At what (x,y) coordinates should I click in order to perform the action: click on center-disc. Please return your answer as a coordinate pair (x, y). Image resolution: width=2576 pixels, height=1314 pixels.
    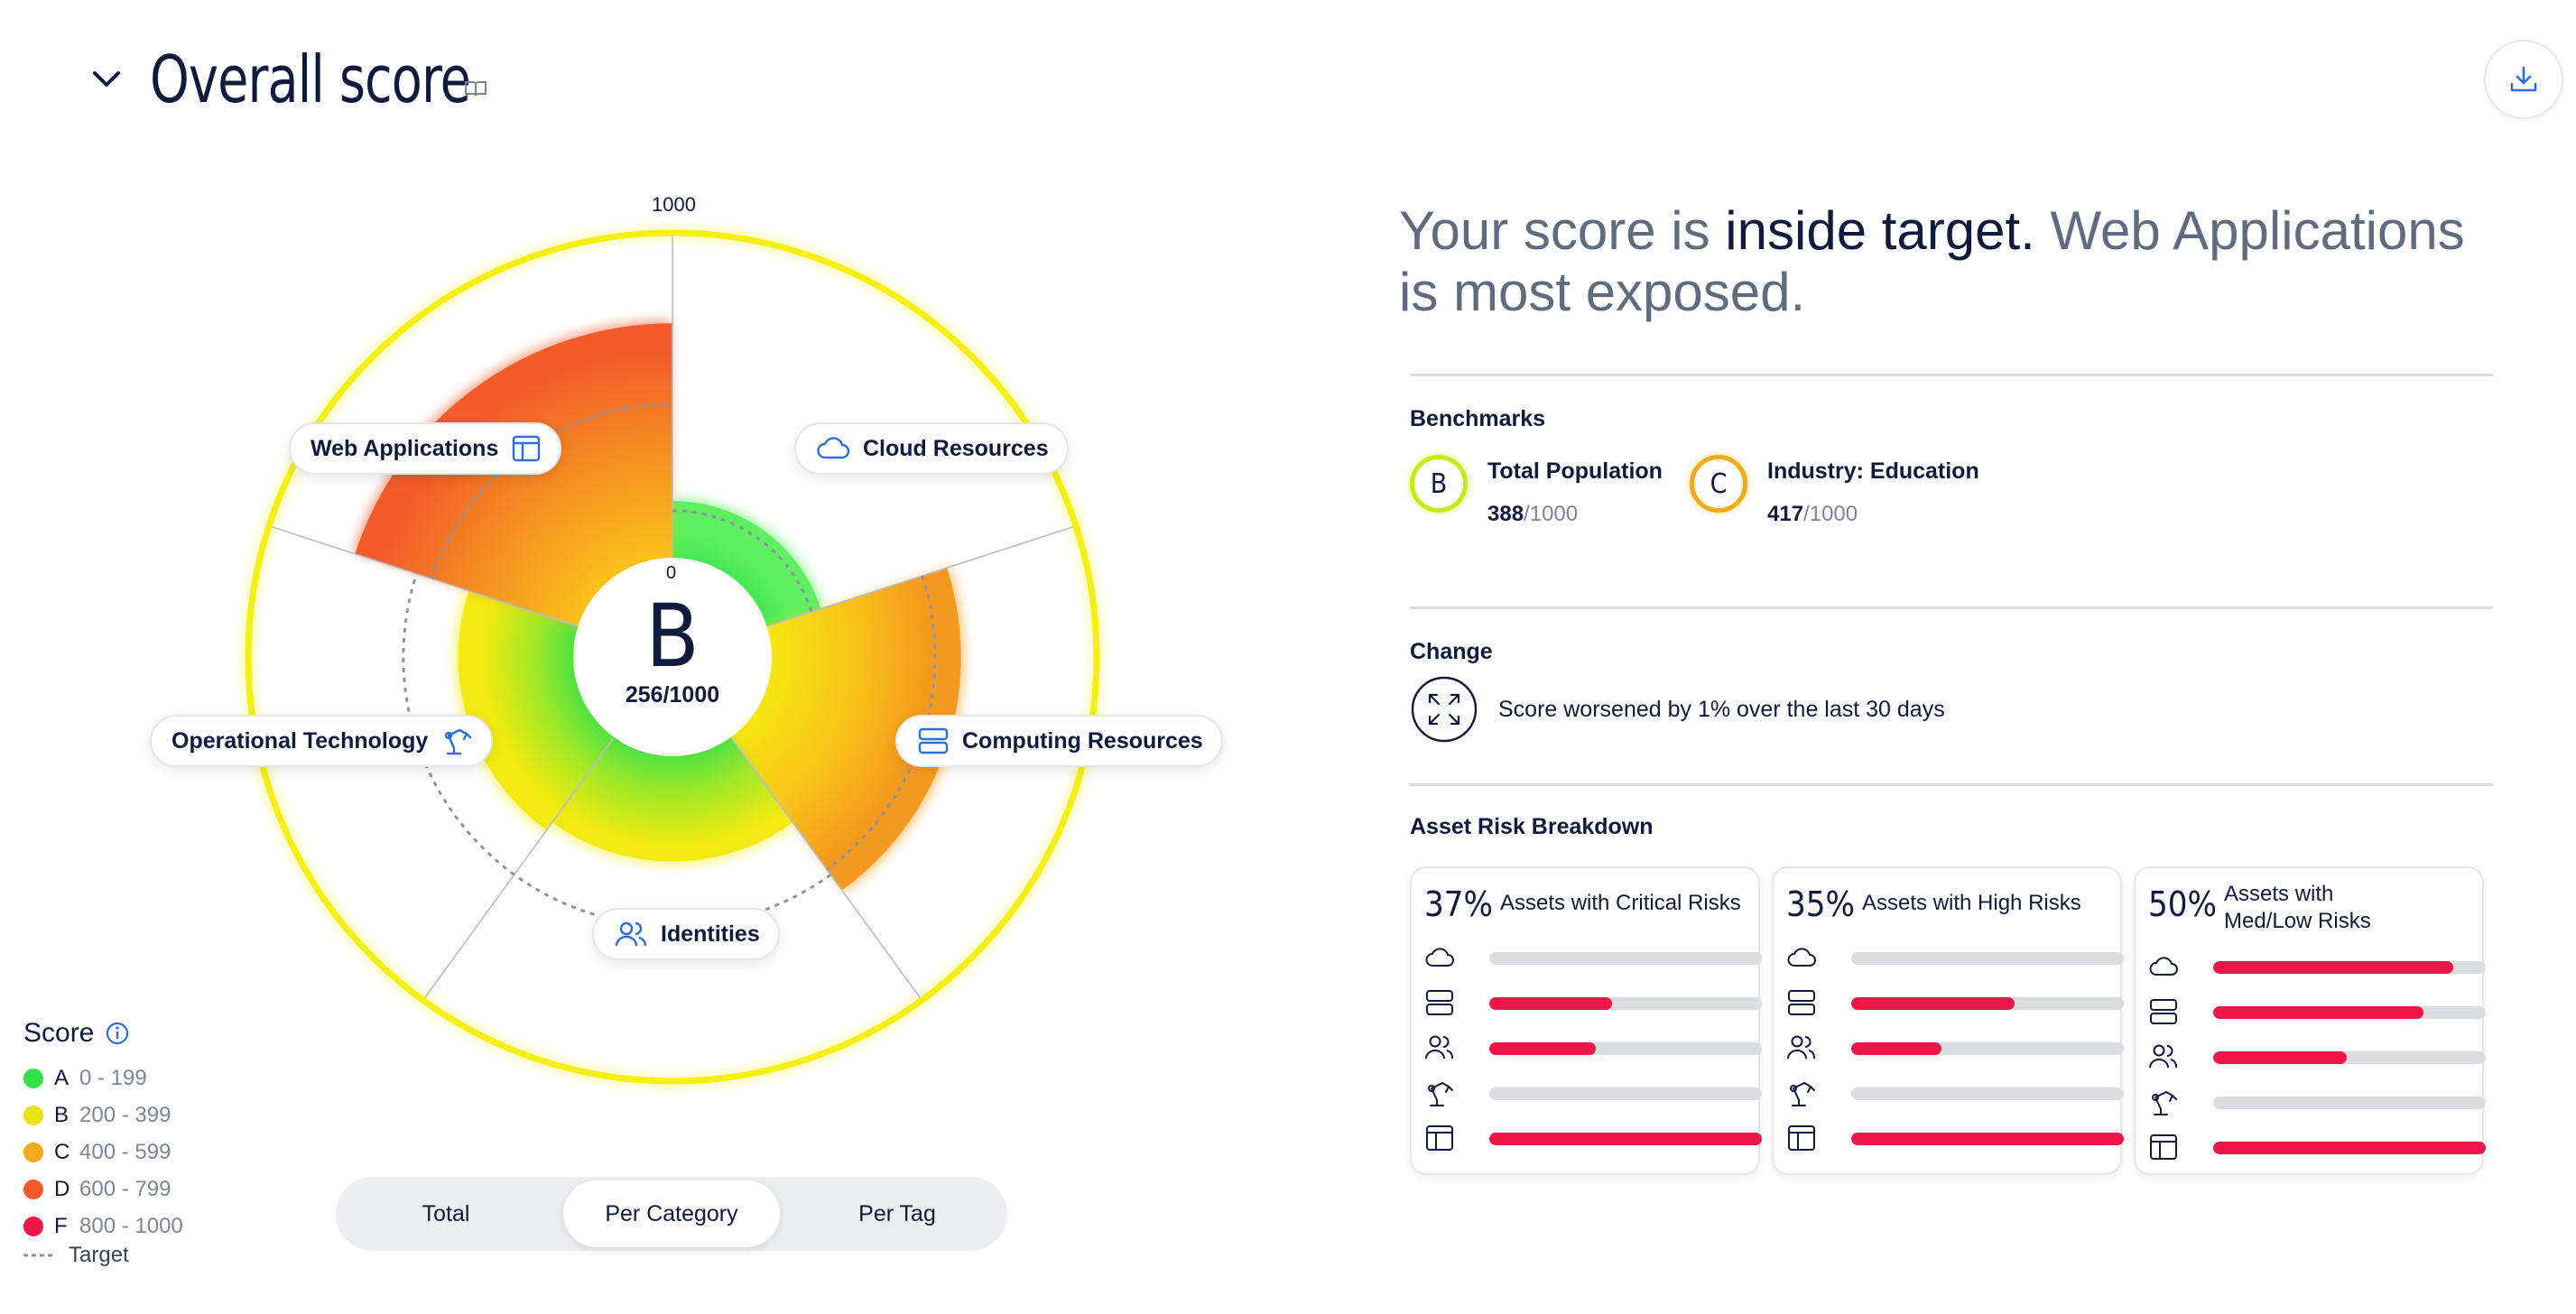
    Looking at the image, I should click on (672, 657).